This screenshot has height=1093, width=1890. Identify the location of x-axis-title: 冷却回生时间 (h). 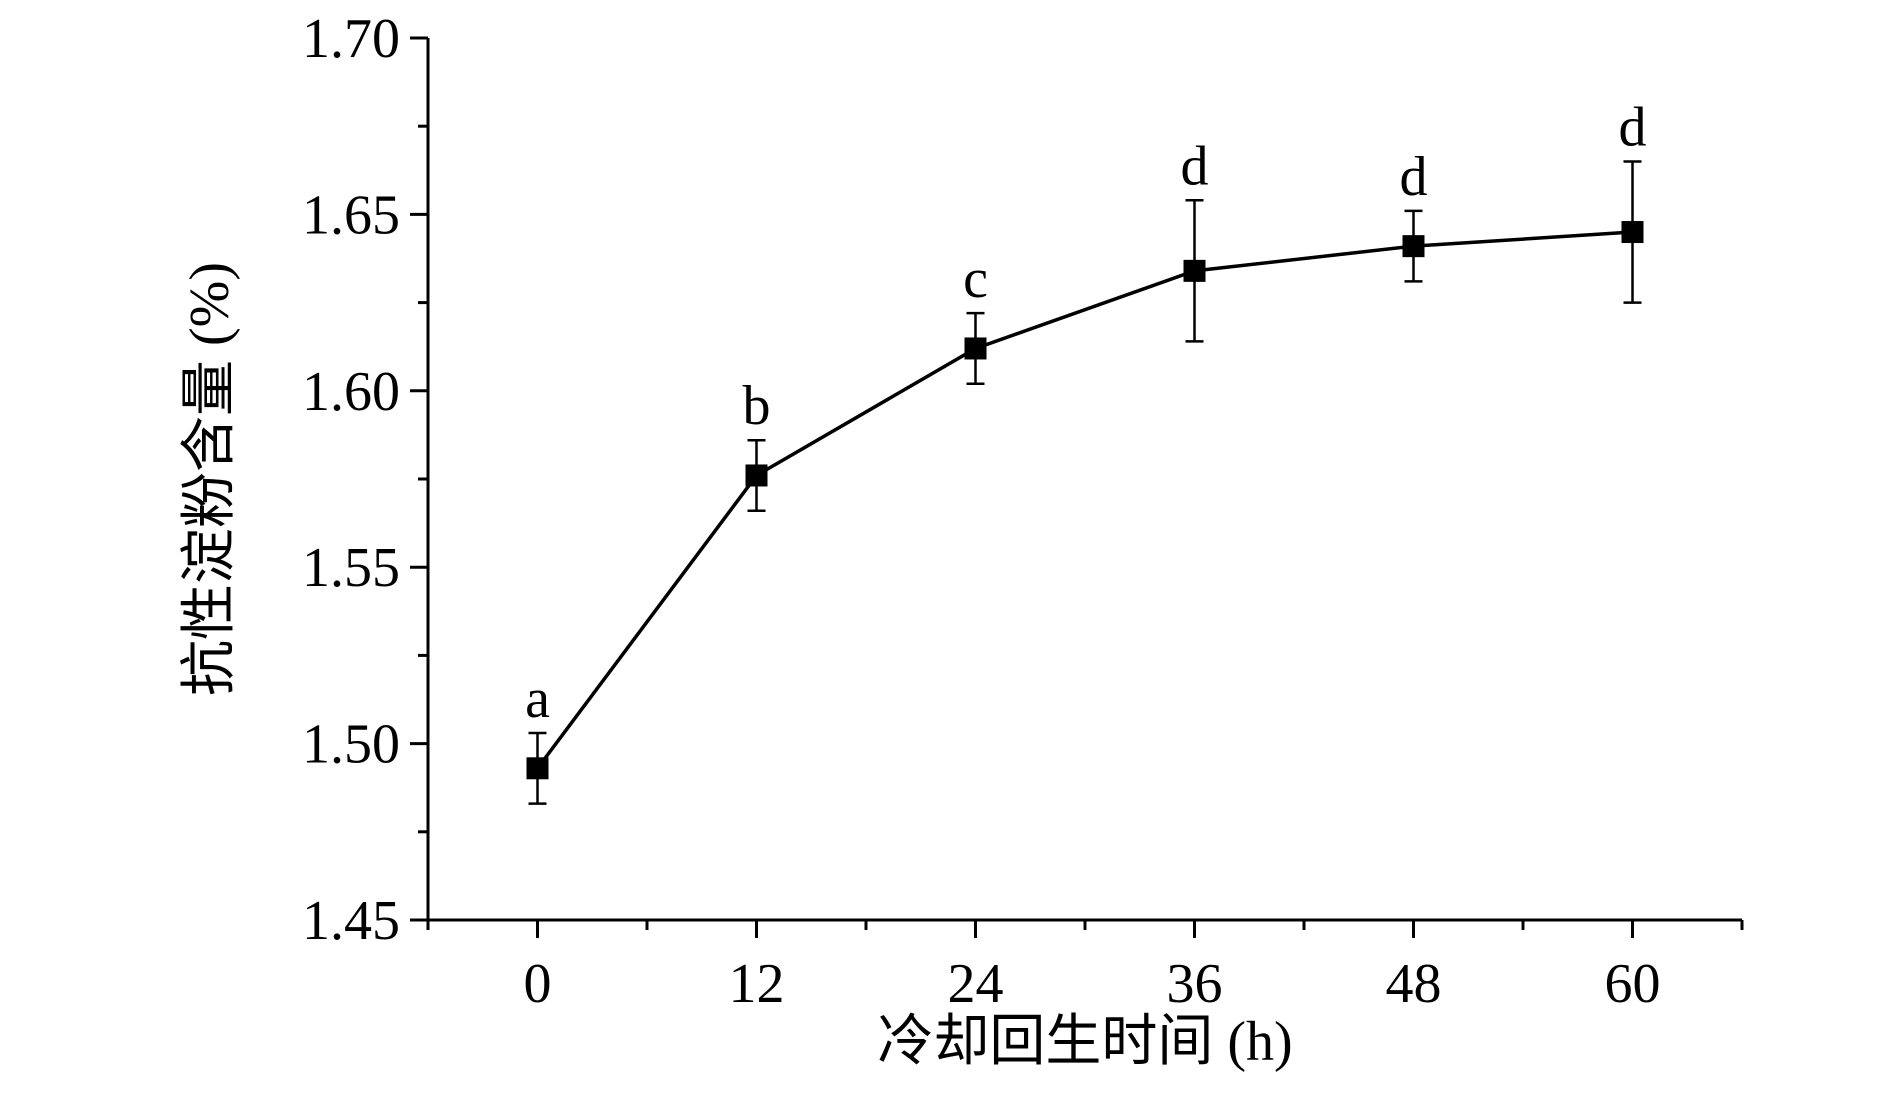
(1084, 1042).